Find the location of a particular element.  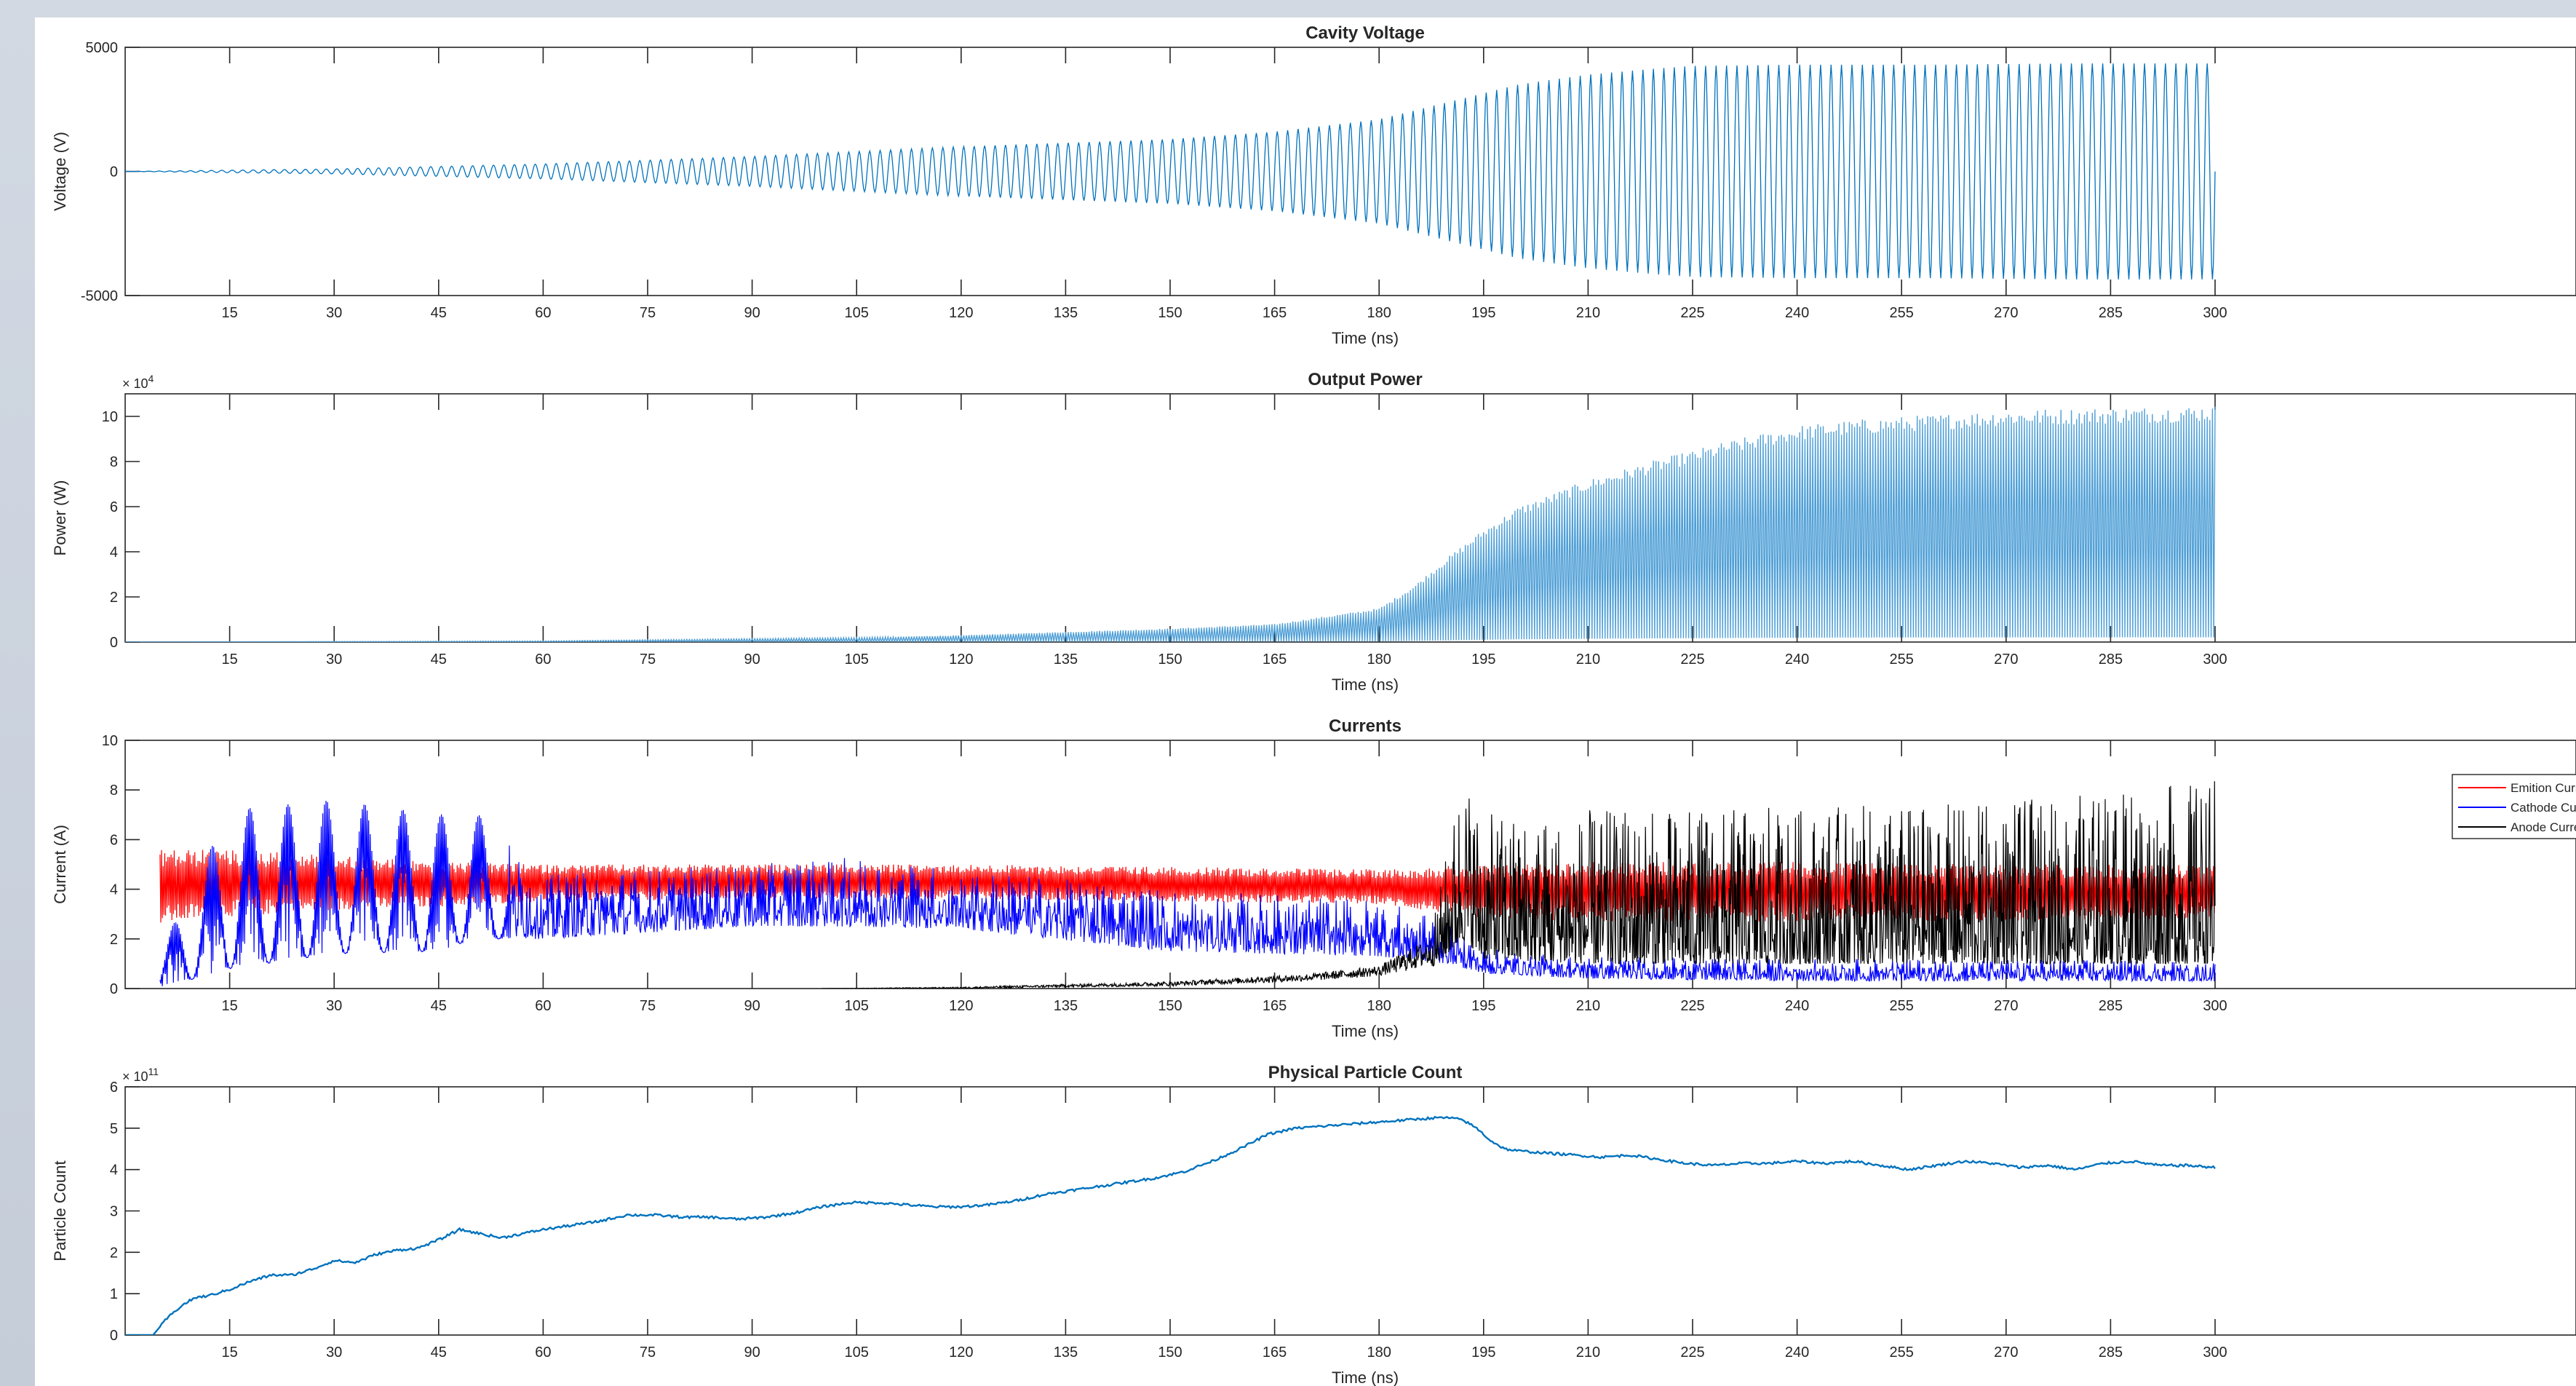

legend-entry: Cathode Current is located at coordinates (2543, 808).